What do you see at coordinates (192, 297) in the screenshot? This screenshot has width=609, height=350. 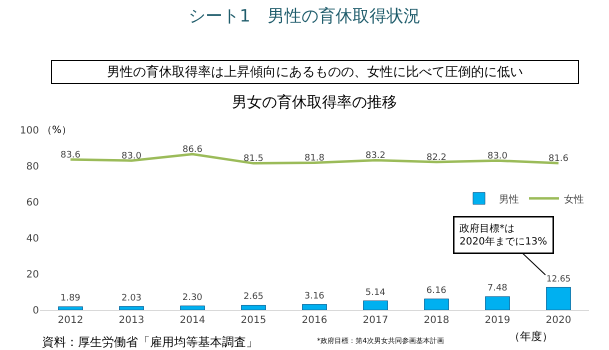 I see `data-label: 2.30` at bounding box center [192, 297].